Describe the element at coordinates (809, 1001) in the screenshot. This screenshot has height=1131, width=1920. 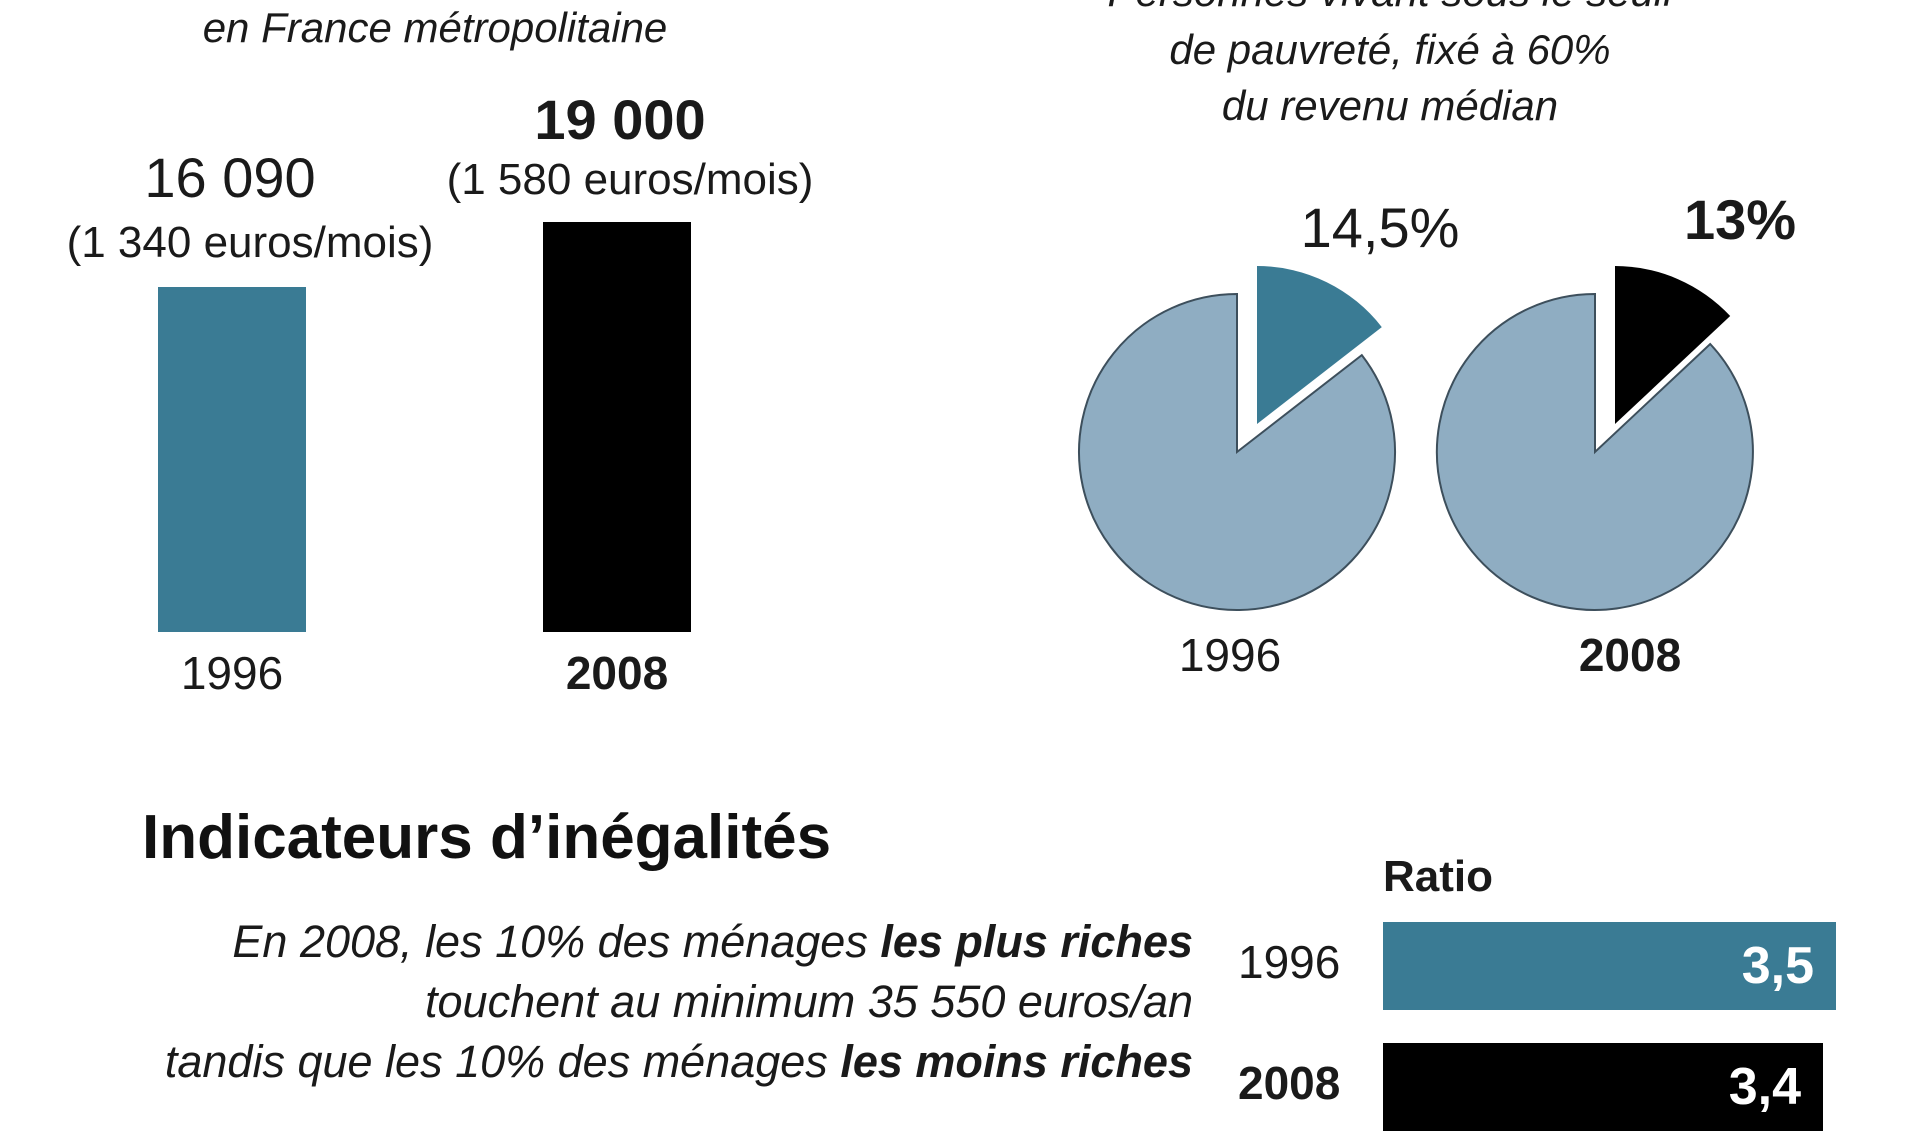
I see `inequality-text-2-normal: touchent au minimum 35 550 euros/an` at that location.